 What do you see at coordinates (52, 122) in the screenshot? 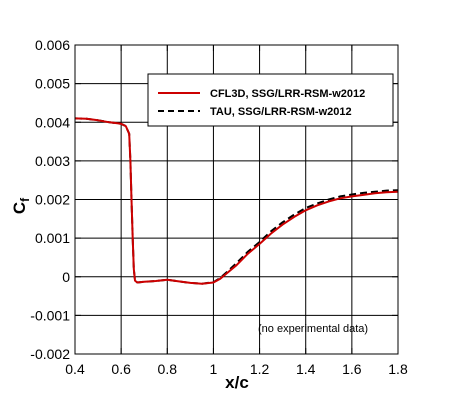
I see `y-tick-label: 0.004` at bounding box center [52, 122].